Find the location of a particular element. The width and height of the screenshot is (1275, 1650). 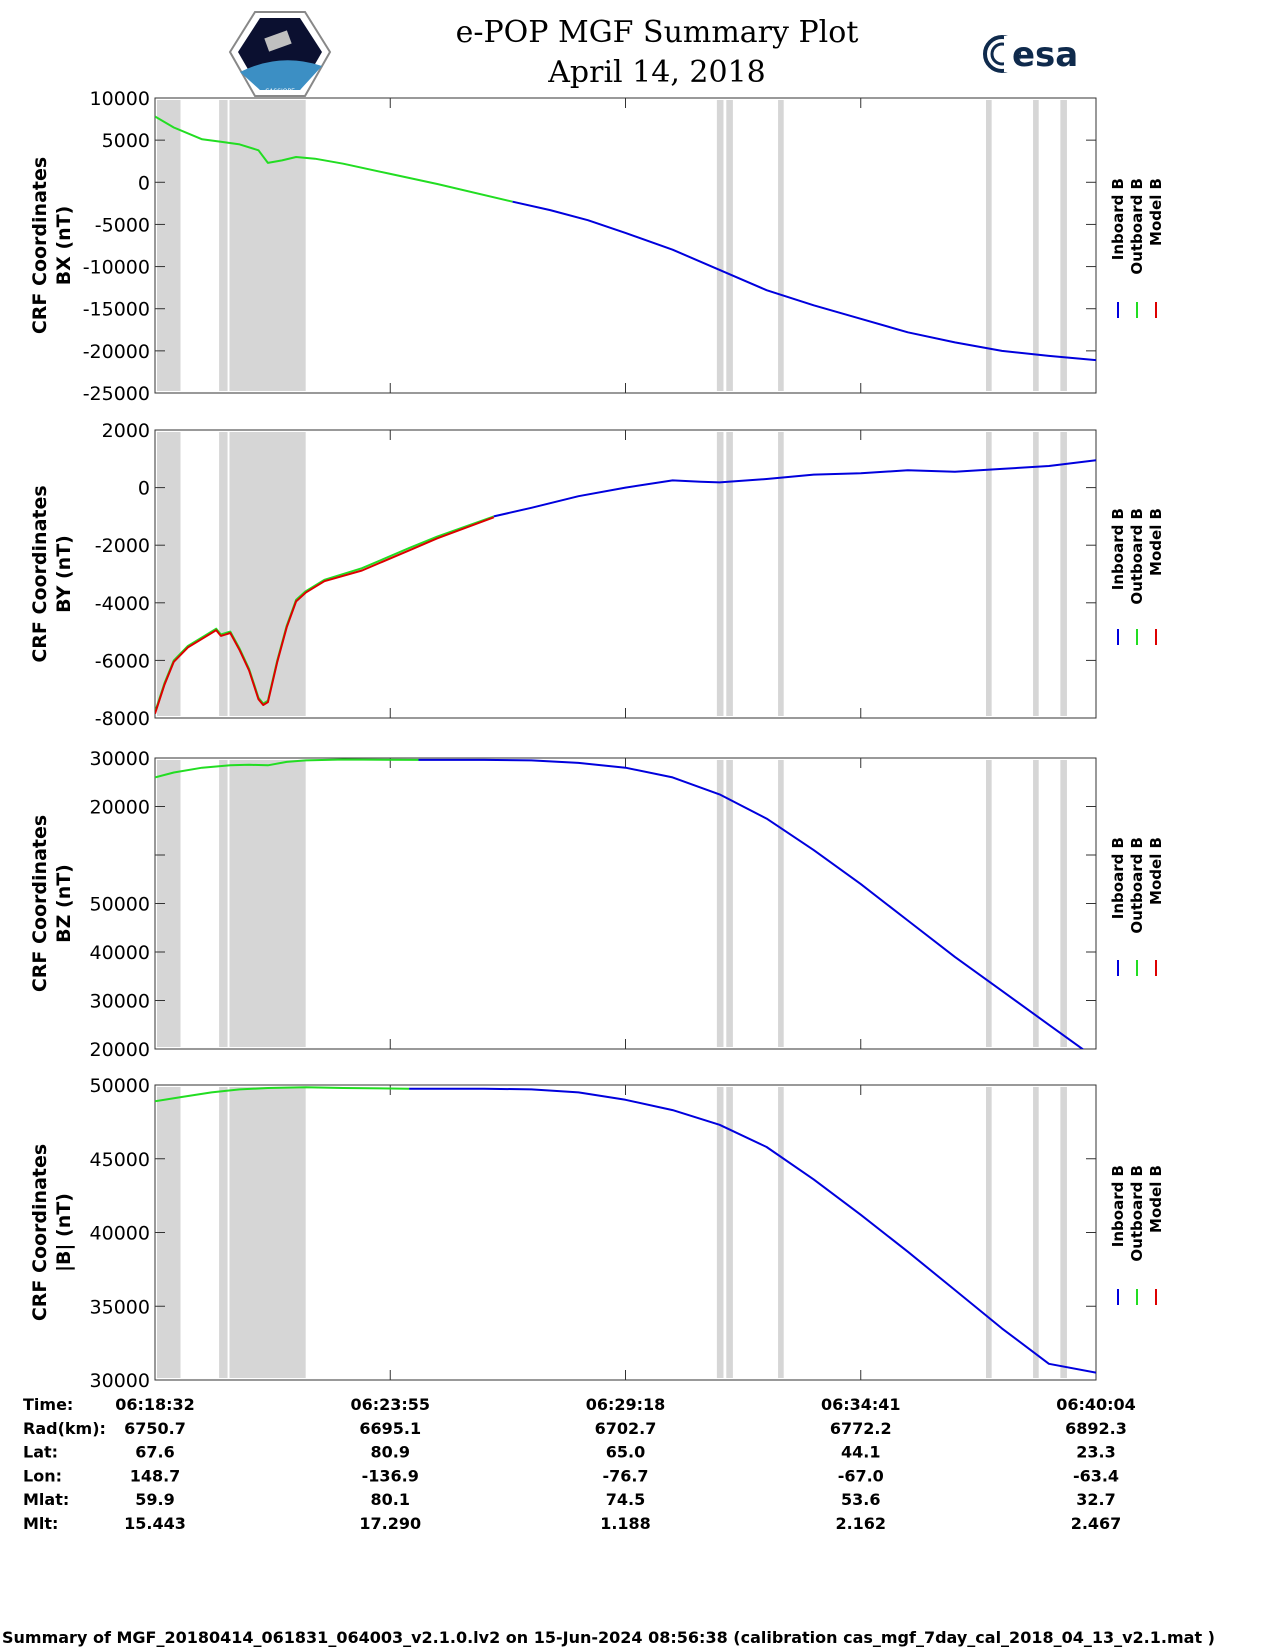

y-tick-label: -4000 is located at coordinates (122, 604).